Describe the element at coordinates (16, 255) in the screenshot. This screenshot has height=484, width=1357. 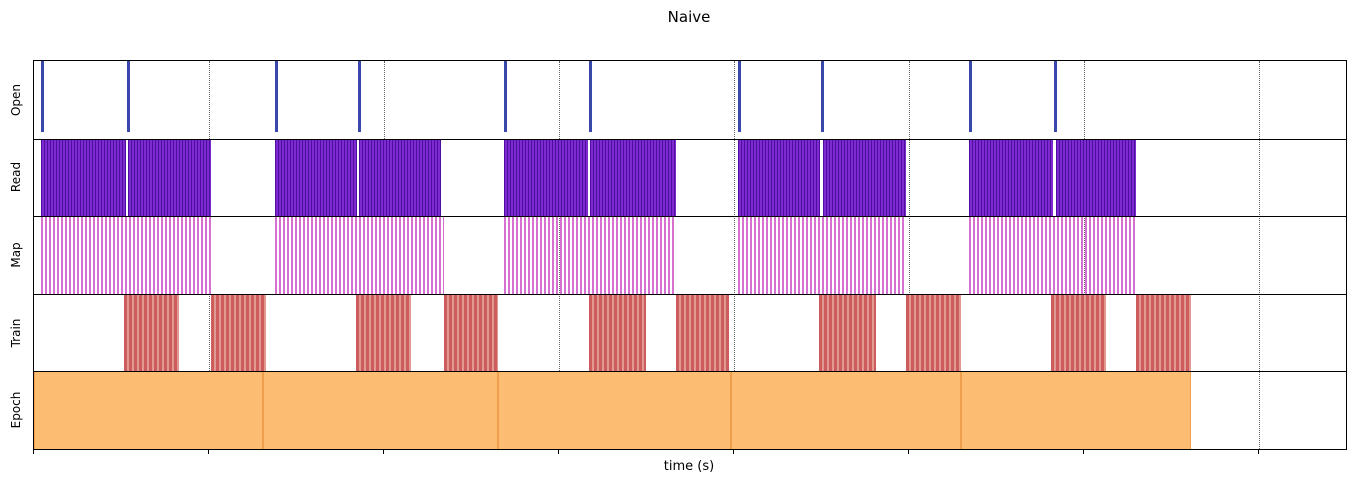
I see `y-axis-label: Map` at that location.